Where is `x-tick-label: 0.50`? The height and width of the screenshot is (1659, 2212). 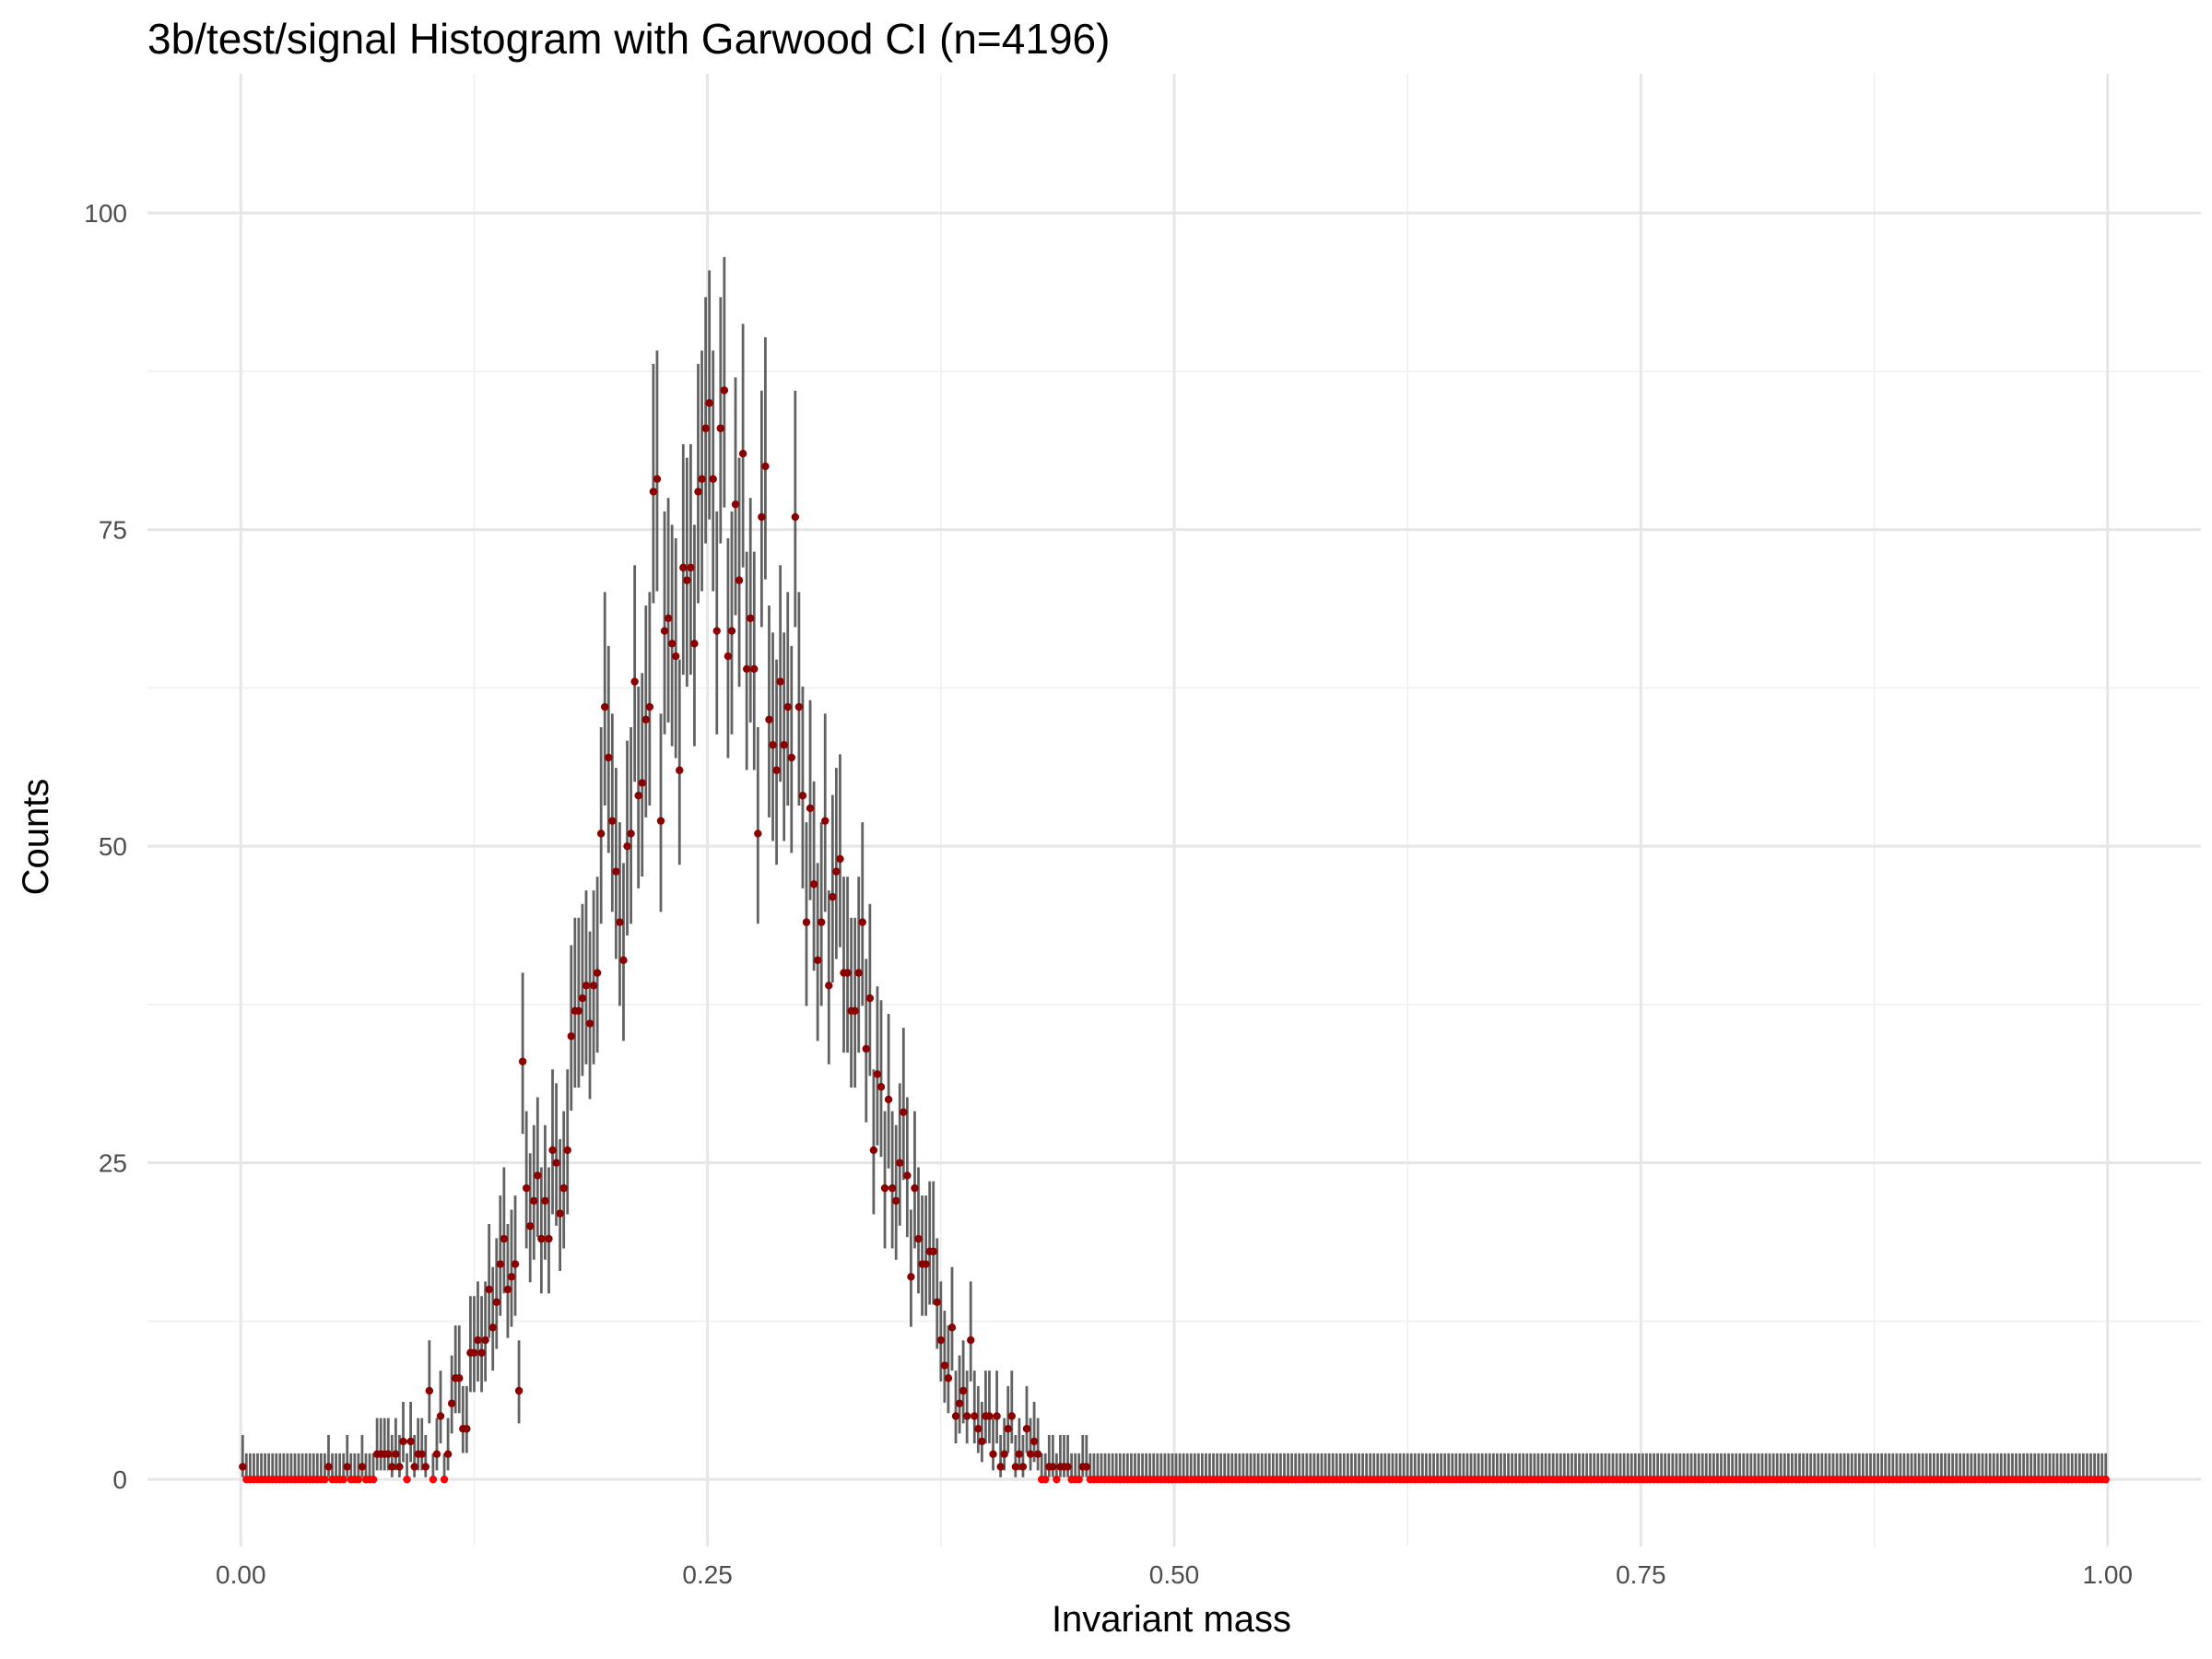 x-tick-label: 0.50 is located at coordinates (1174, 1574).